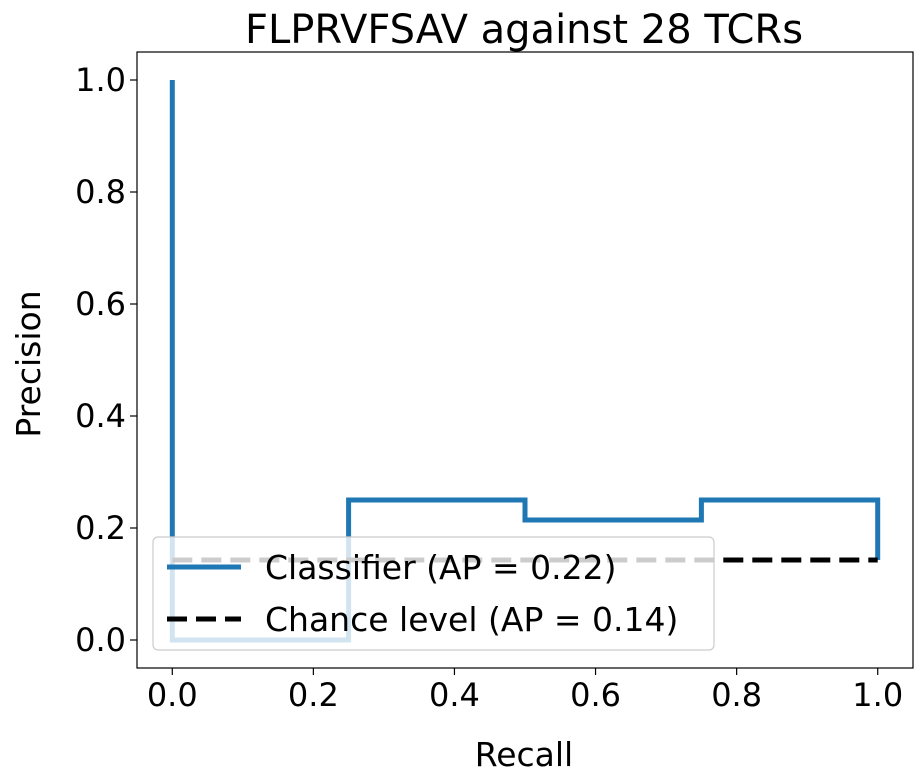  Describe the element at coordinates (100, 416) in the screenshot. I see `y-tick-label: 0.4` at that location.